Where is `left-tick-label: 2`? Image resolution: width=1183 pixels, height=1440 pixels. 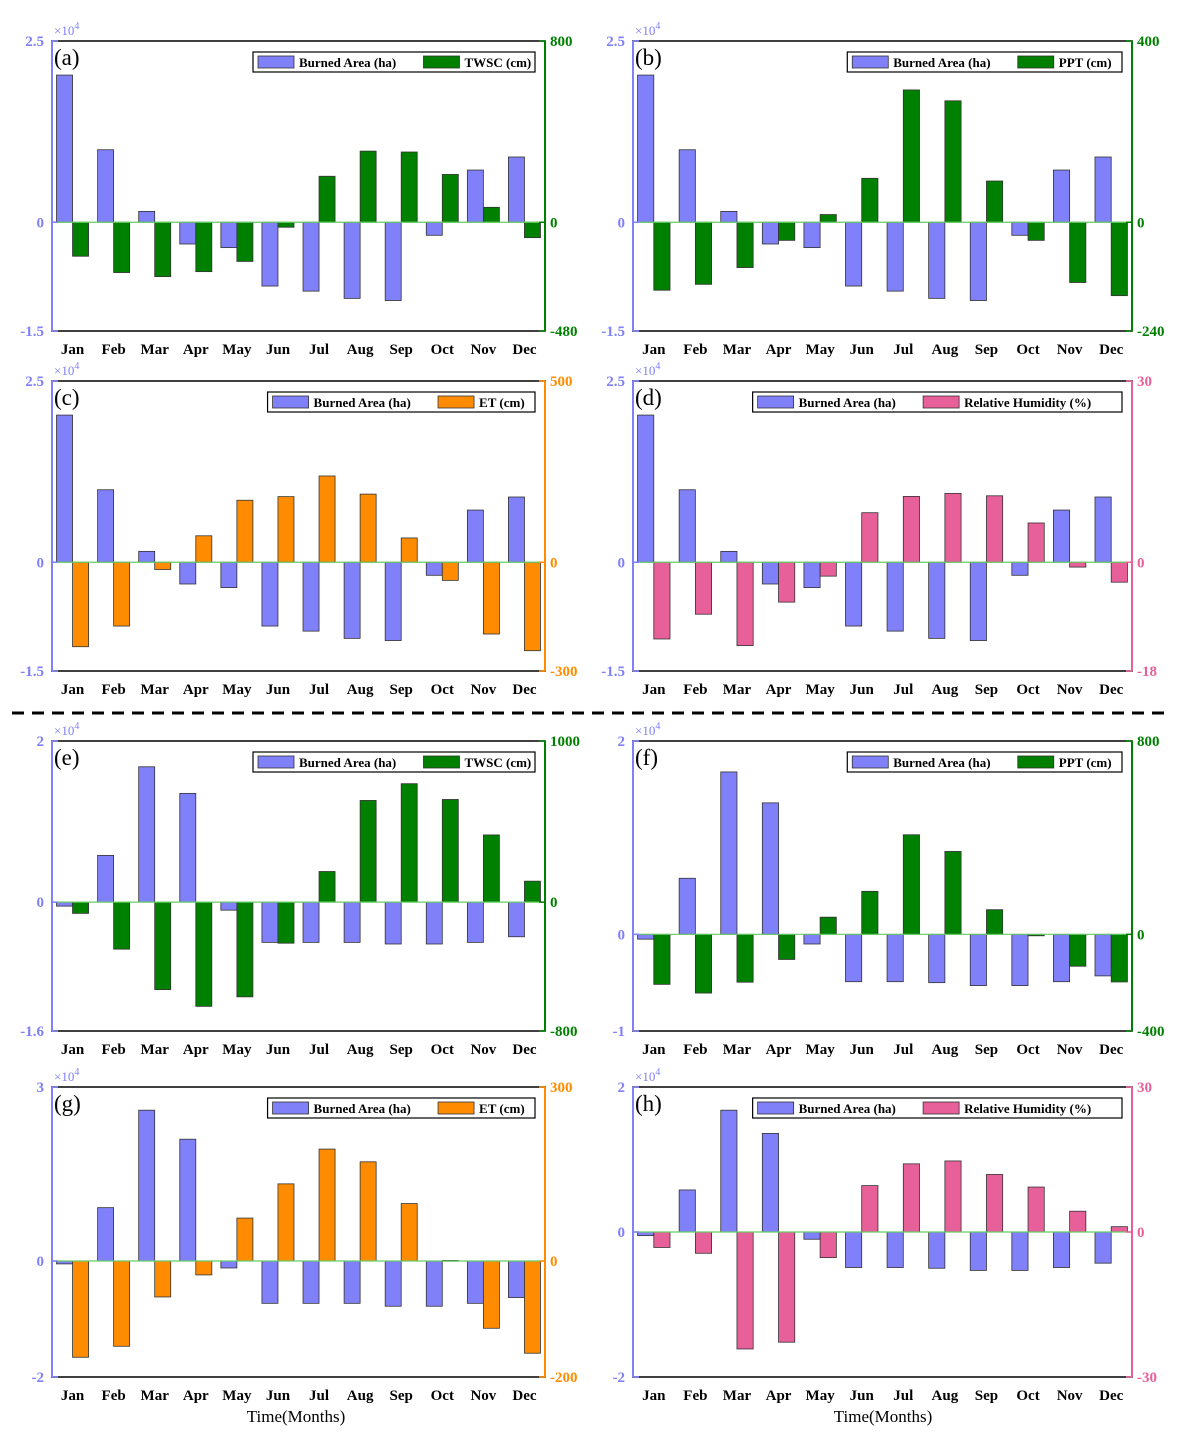 left-tick-label: 2 is located at coordinates (622, 742).